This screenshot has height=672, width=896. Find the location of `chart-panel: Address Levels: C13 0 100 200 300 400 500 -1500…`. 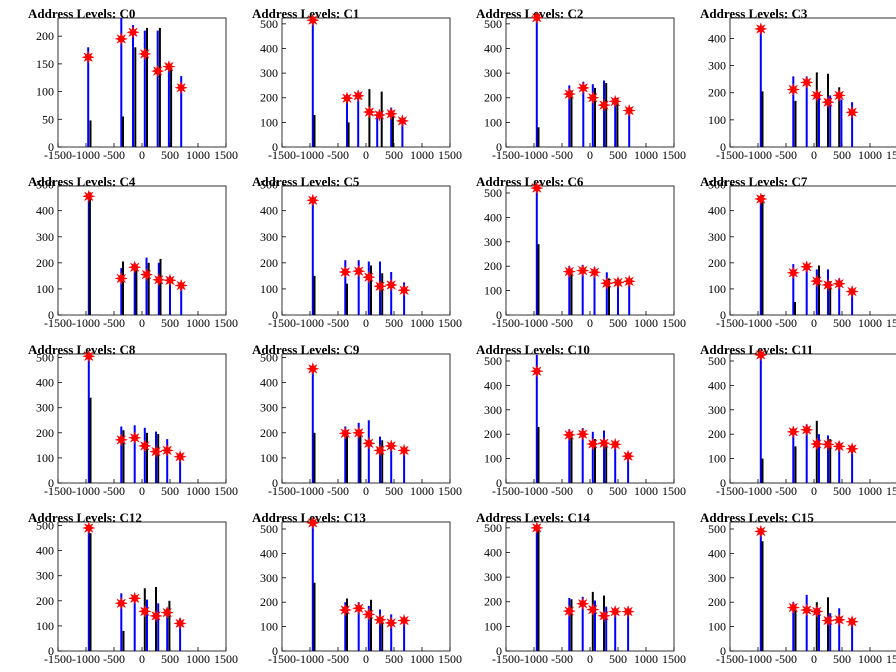

chart-panel: Address Levels: C13 0 100 200 300 400 500 -1500… is located at coordinates (357, 588).